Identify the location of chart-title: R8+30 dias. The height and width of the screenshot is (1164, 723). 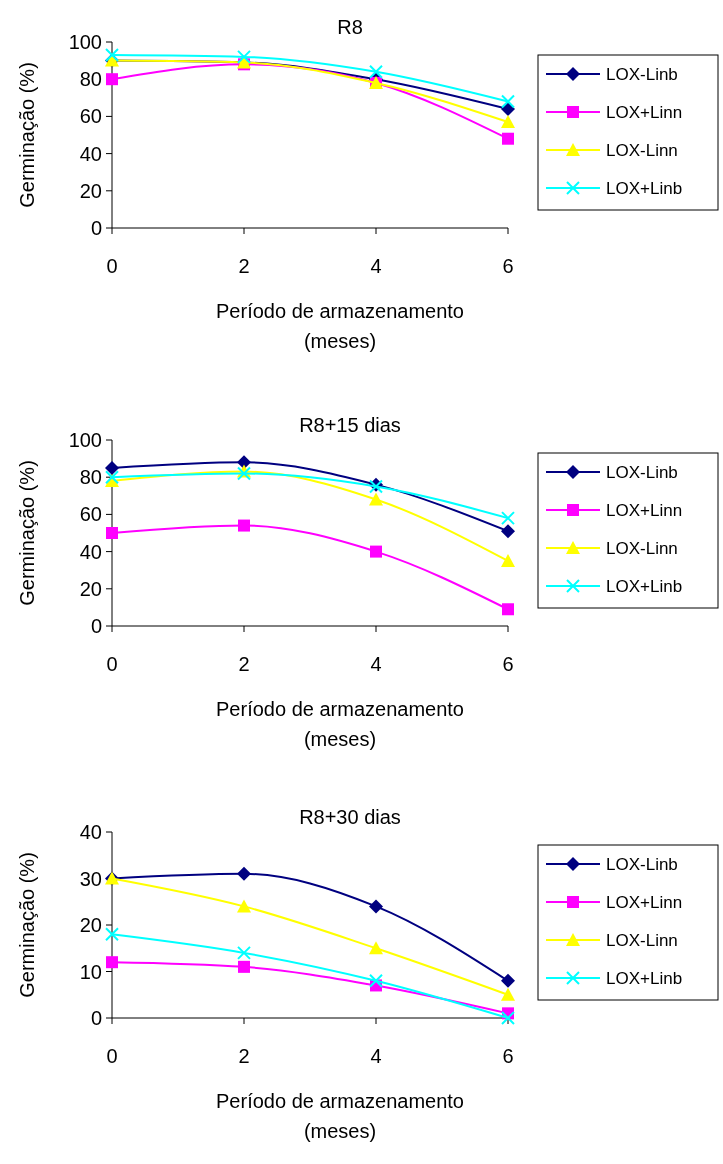
(350, 817).